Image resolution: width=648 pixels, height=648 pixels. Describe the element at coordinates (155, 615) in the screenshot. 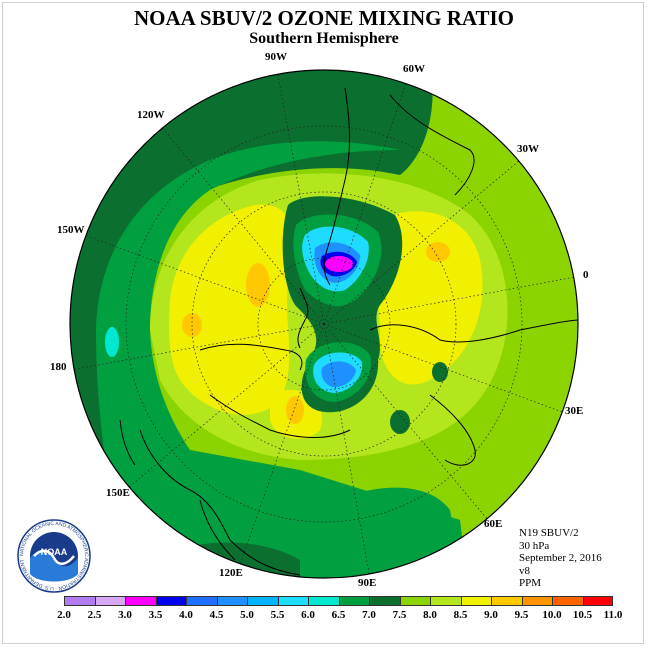

I see `colorbar-tick-label: 3.5` at that location.